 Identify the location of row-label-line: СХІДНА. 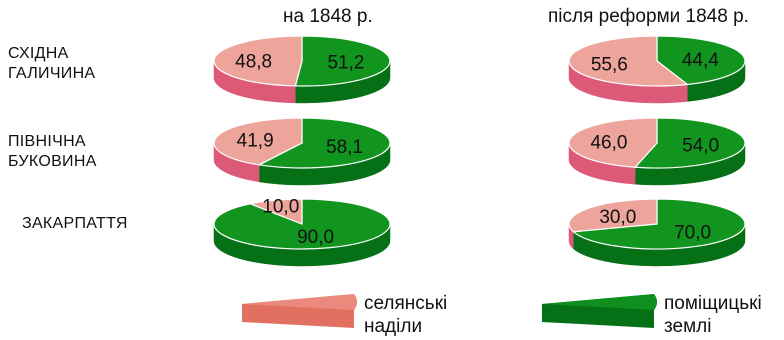
(38, 53).